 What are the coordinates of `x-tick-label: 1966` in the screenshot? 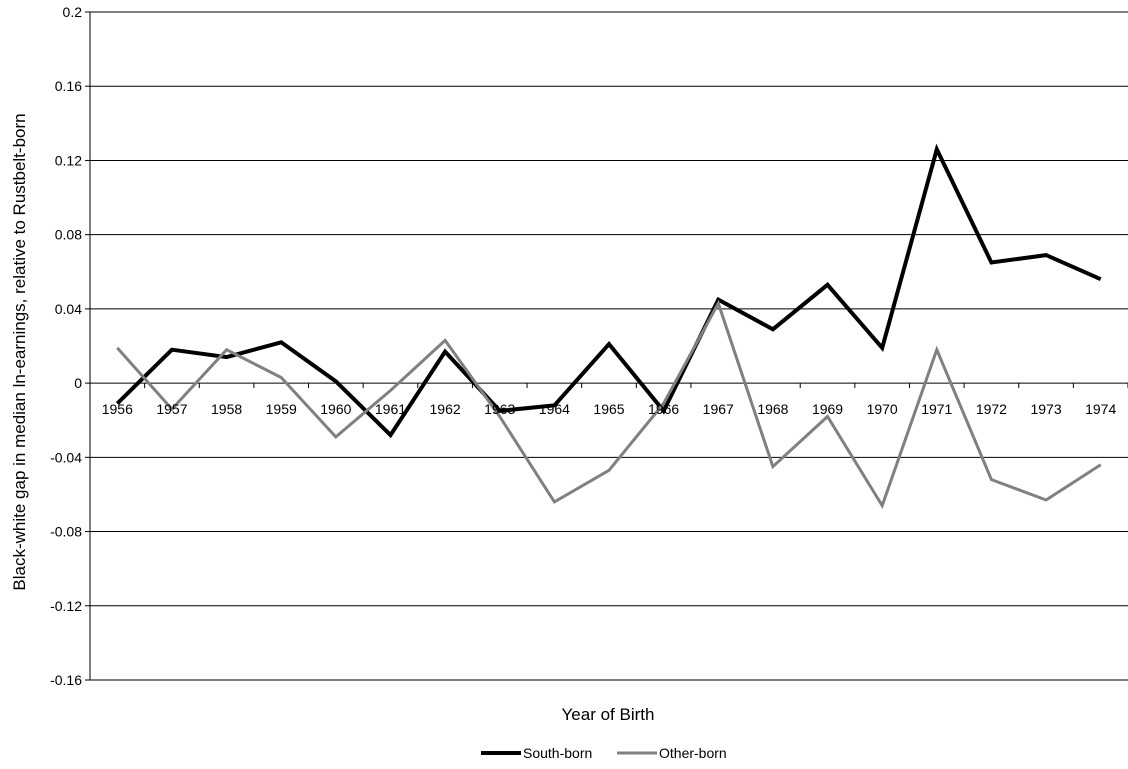 It's located at (663, 409).